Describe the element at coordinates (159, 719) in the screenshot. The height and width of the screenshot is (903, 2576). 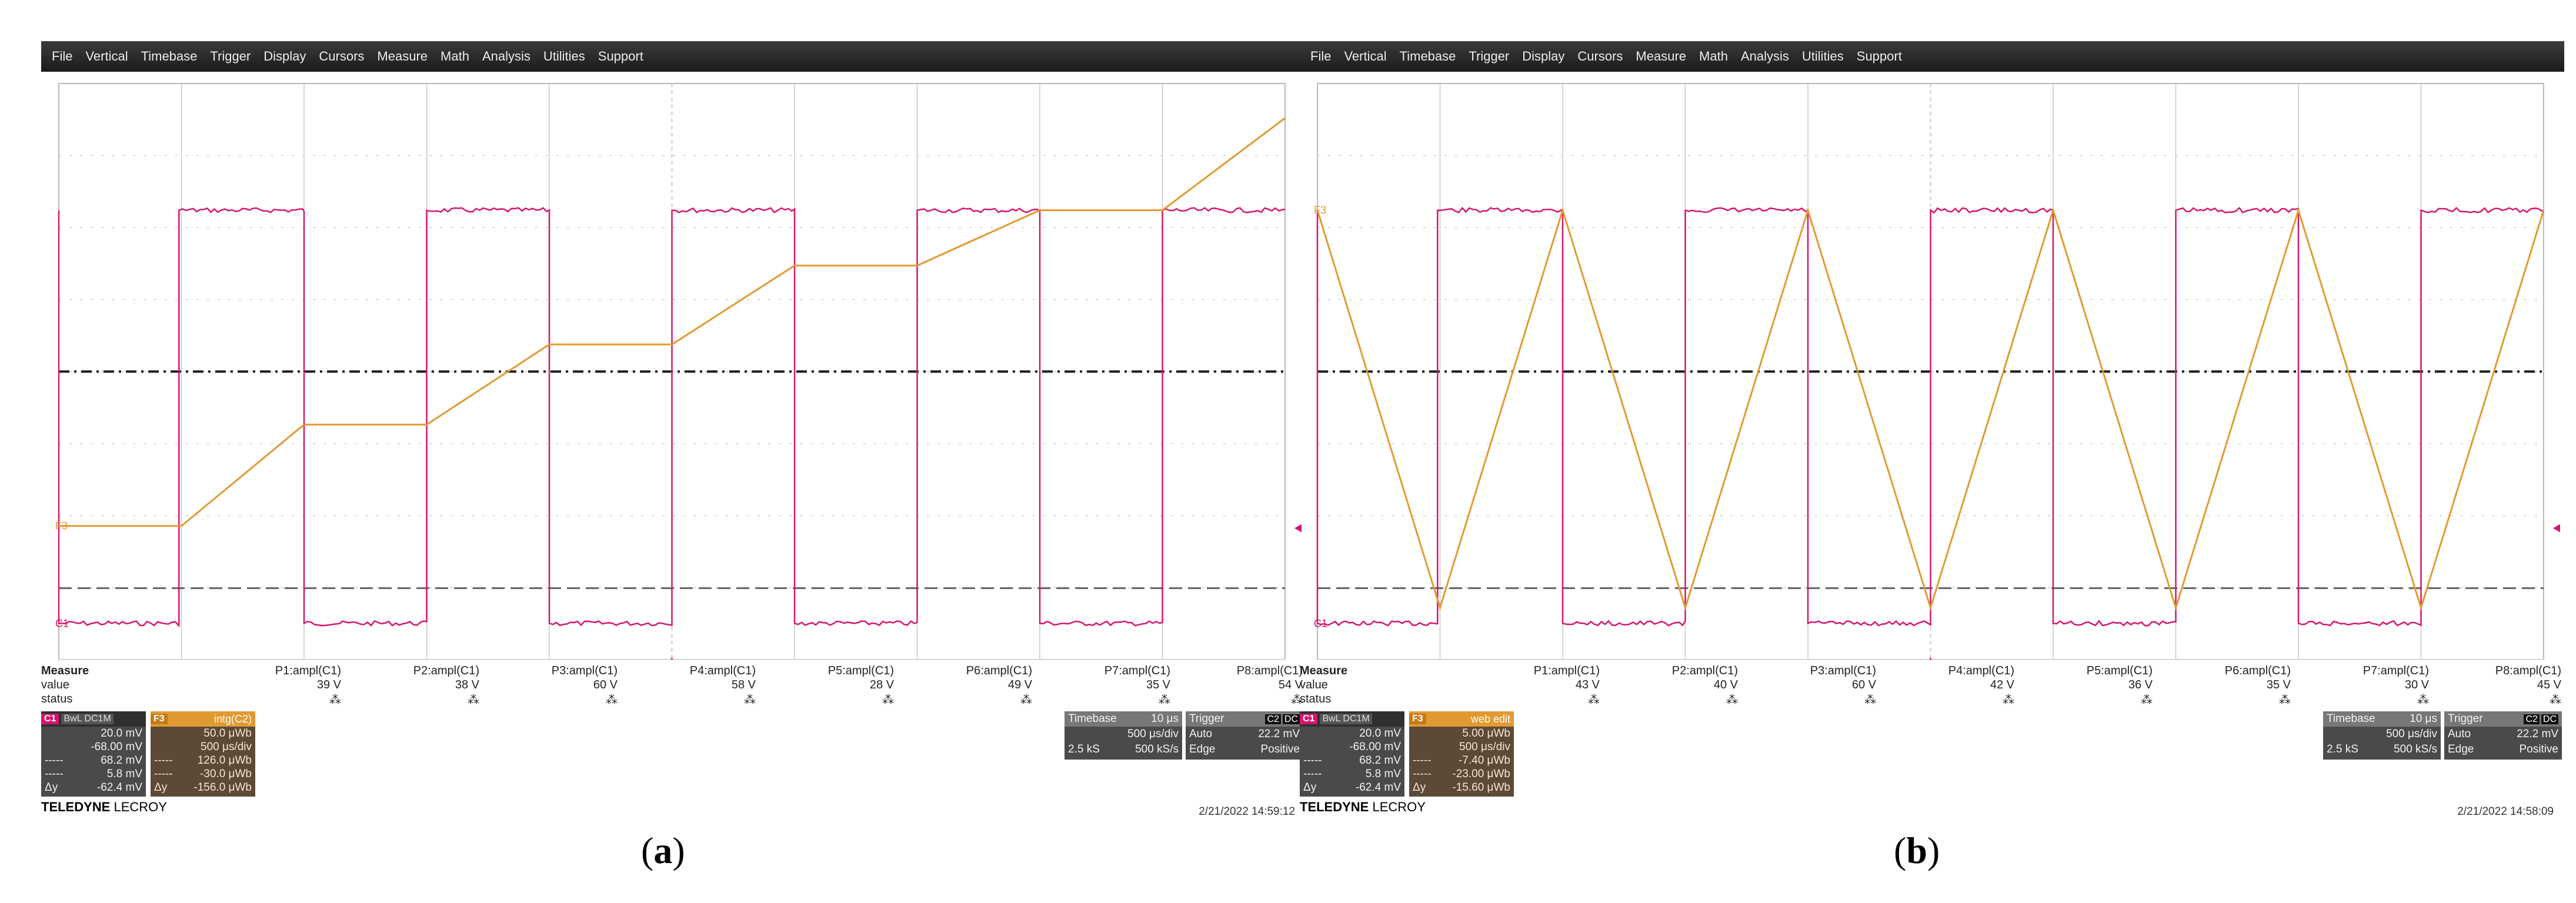
I see `math-tag: F3` at that location.